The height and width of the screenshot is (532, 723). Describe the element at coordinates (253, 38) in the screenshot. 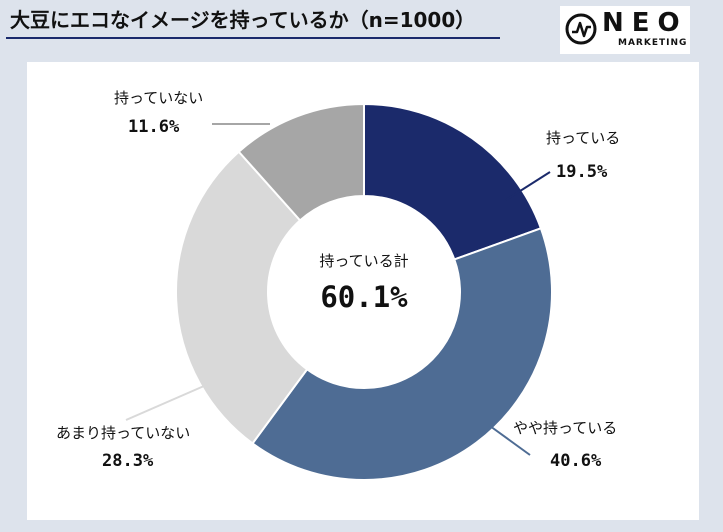

I see `title-underline` at that location.